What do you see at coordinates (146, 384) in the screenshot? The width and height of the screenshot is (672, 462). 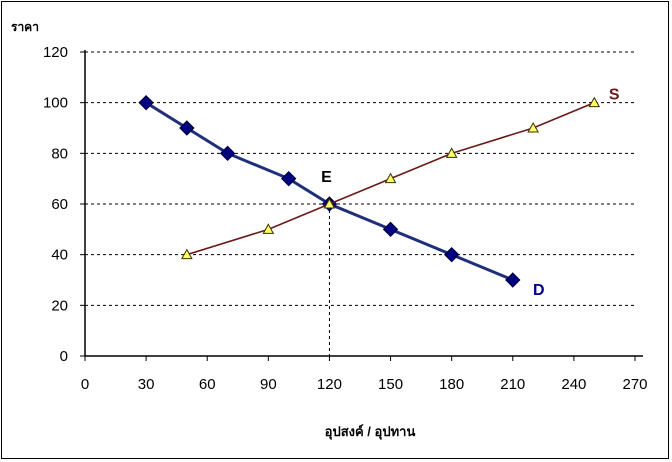 I see `x-tick-label-30: 30` at bounding box center [146, 384].